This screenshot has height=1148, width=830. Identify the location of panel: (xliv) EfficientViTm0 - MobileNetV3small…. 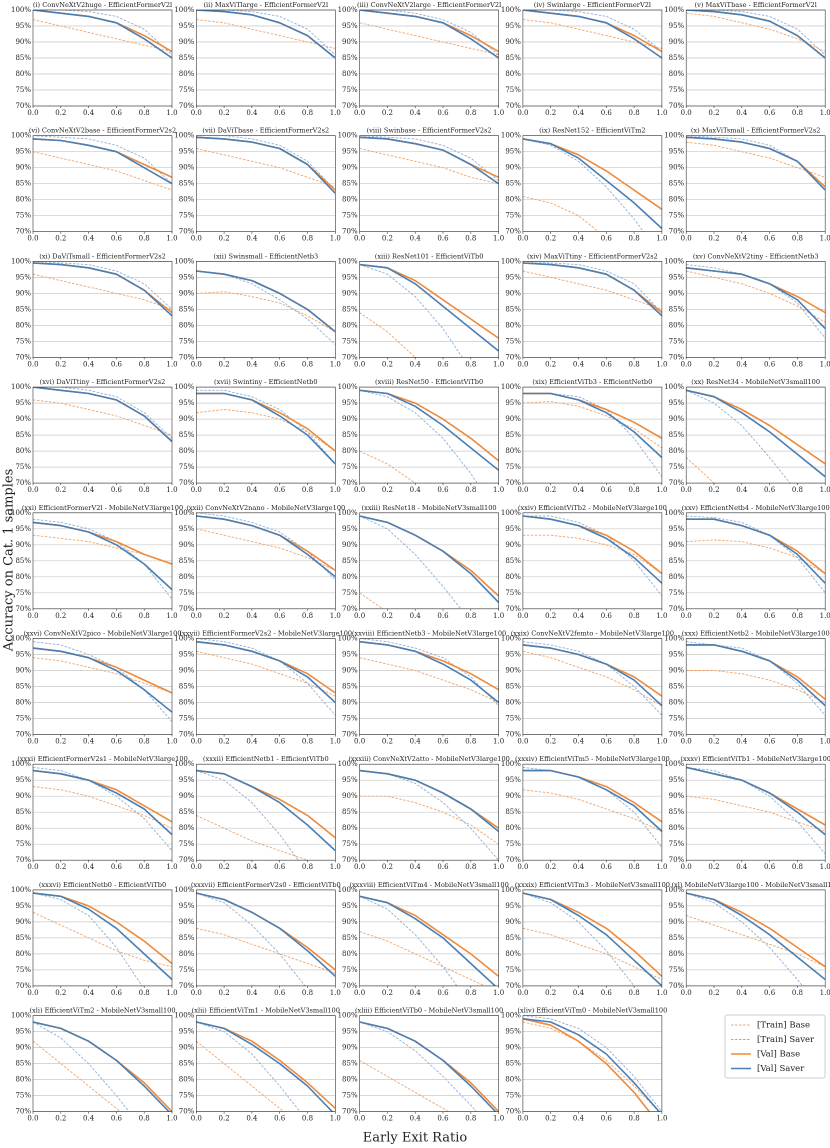
(584, 1065).